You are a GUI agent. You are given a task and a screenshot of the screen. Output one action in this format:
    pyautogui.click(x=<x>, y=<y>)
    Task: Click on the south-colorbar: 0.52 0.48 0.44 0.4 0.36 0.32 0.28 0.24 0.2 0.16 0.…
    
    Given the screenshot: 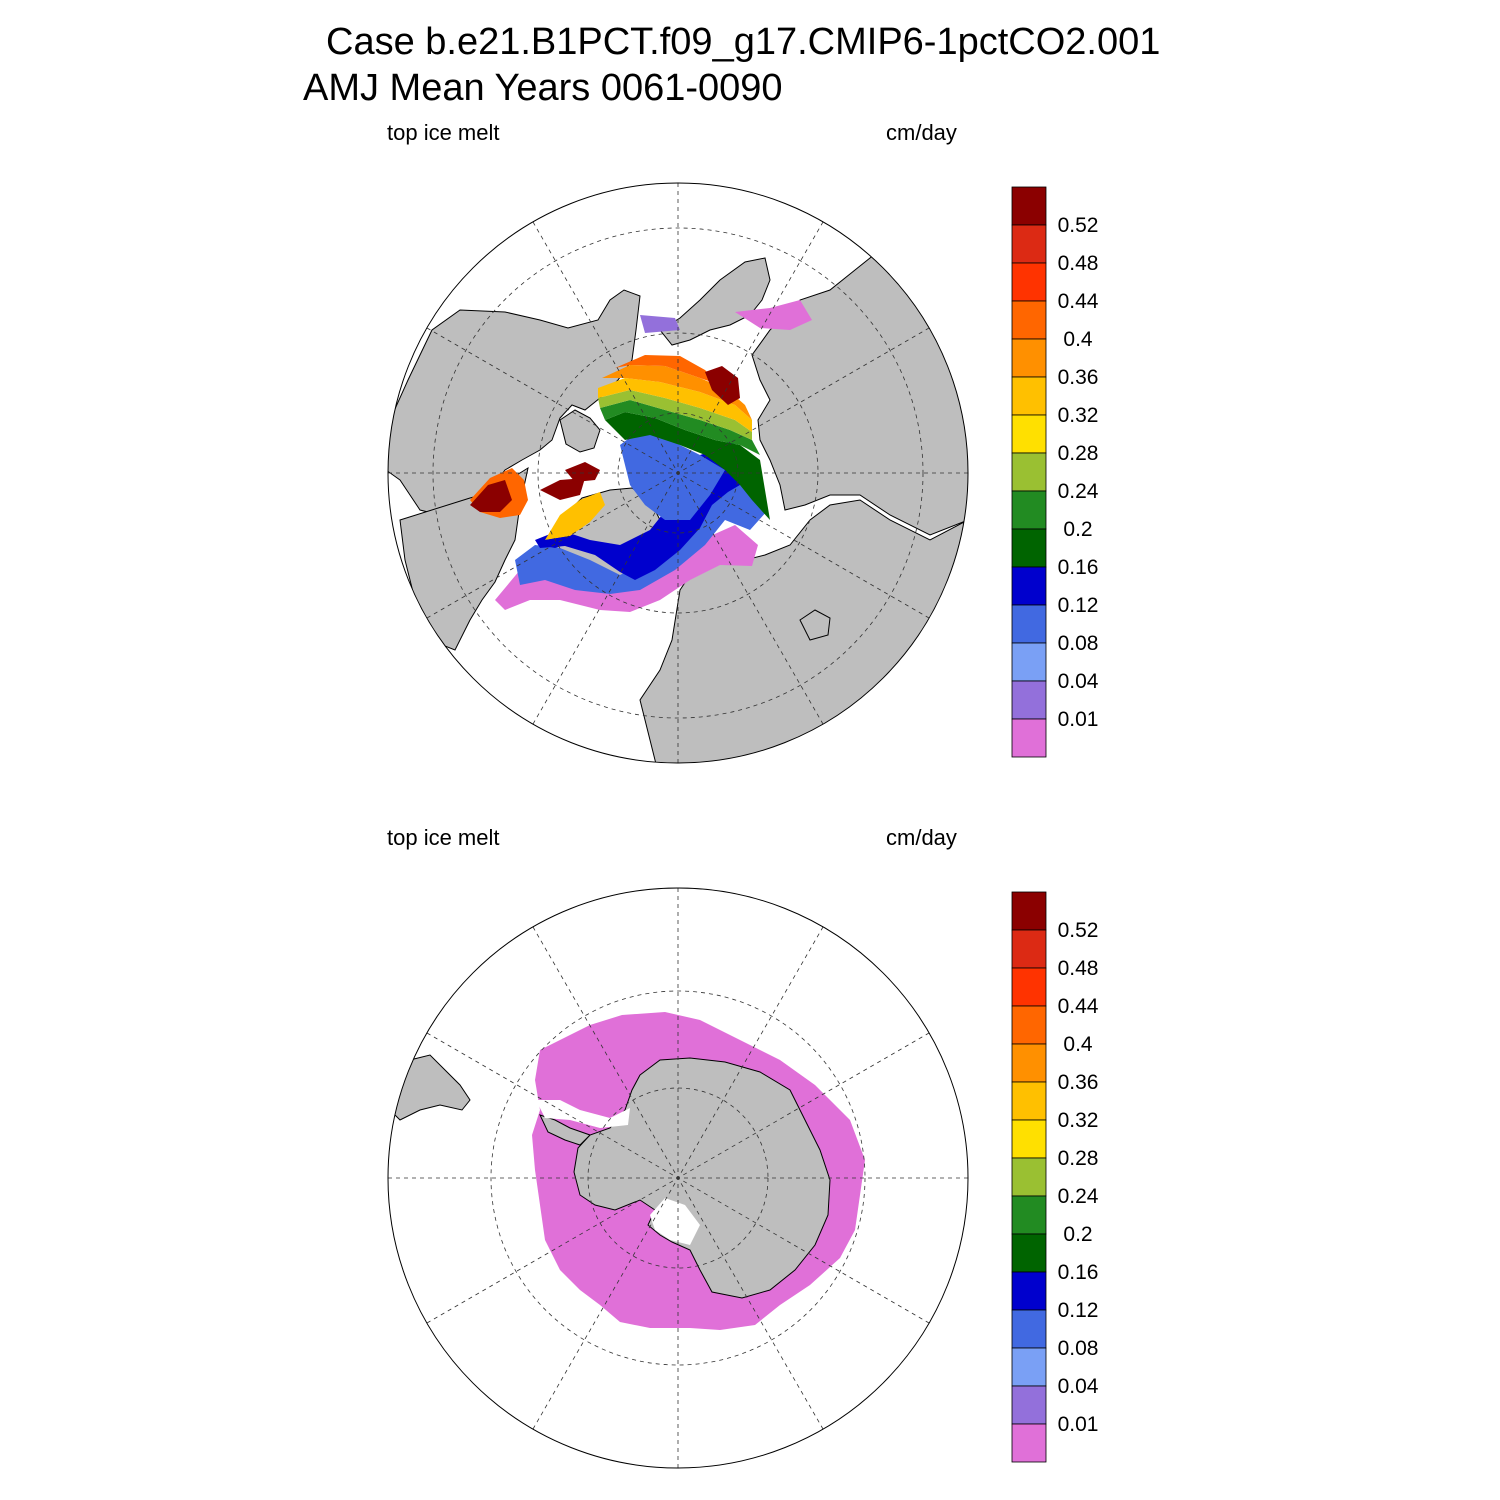 What is the action you would take?
    pyautogui.click(x=1055, y=1177)
    